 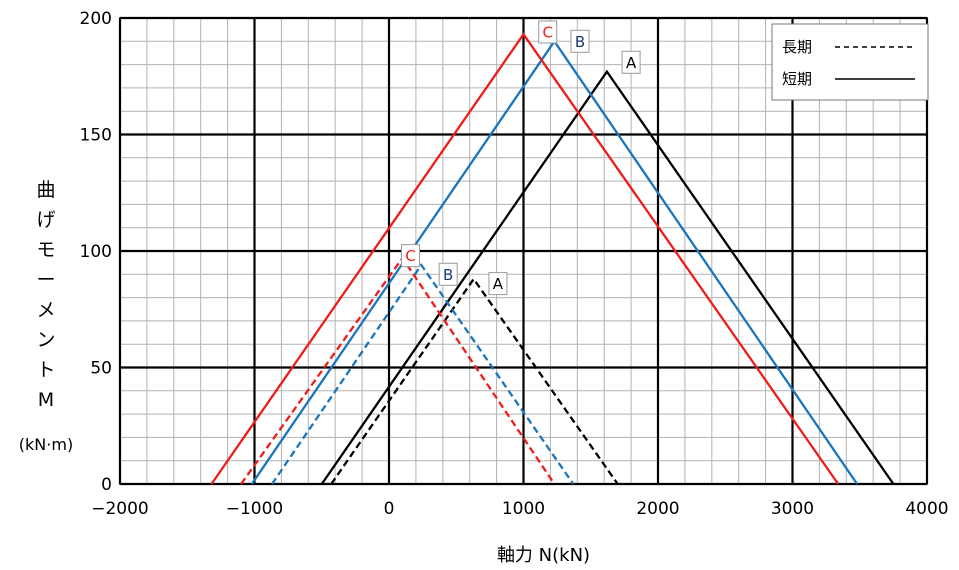 What do you see at coordinates (45, 220) in the screenshot?
I see `y-axis-label-char: げ` at bounding box center [45, 220].